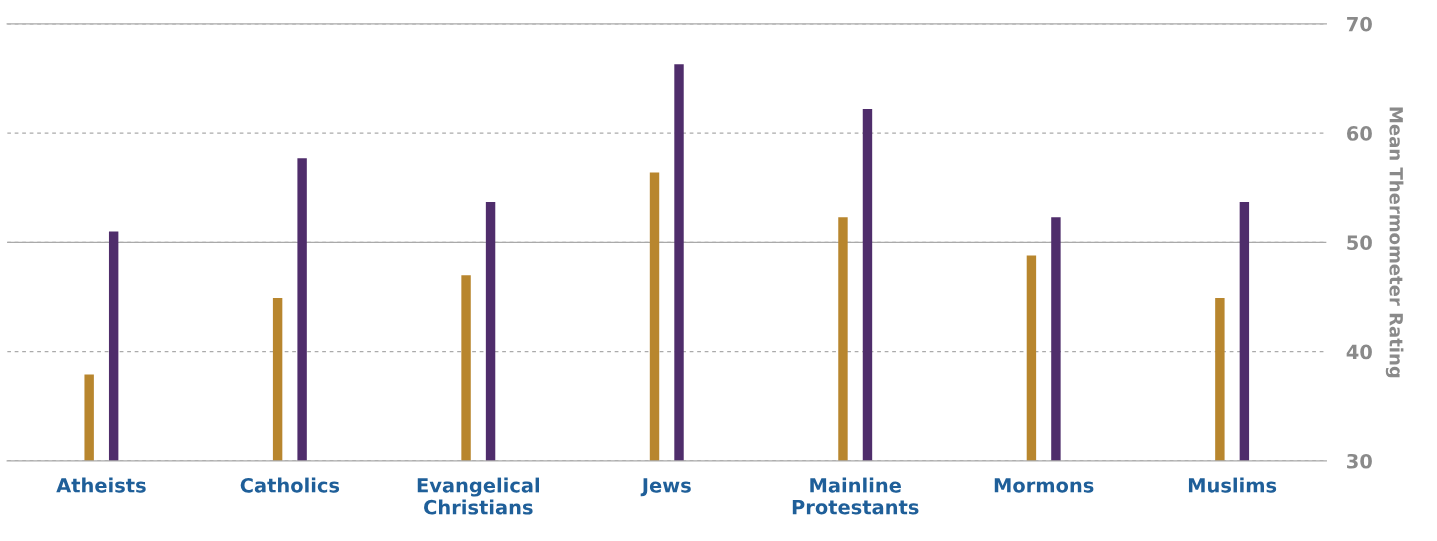  What do you see at coordinates (1044, 485) in the screenshot?
I see `x-tick-label: Mormons` at bounding box center [1044, 485].